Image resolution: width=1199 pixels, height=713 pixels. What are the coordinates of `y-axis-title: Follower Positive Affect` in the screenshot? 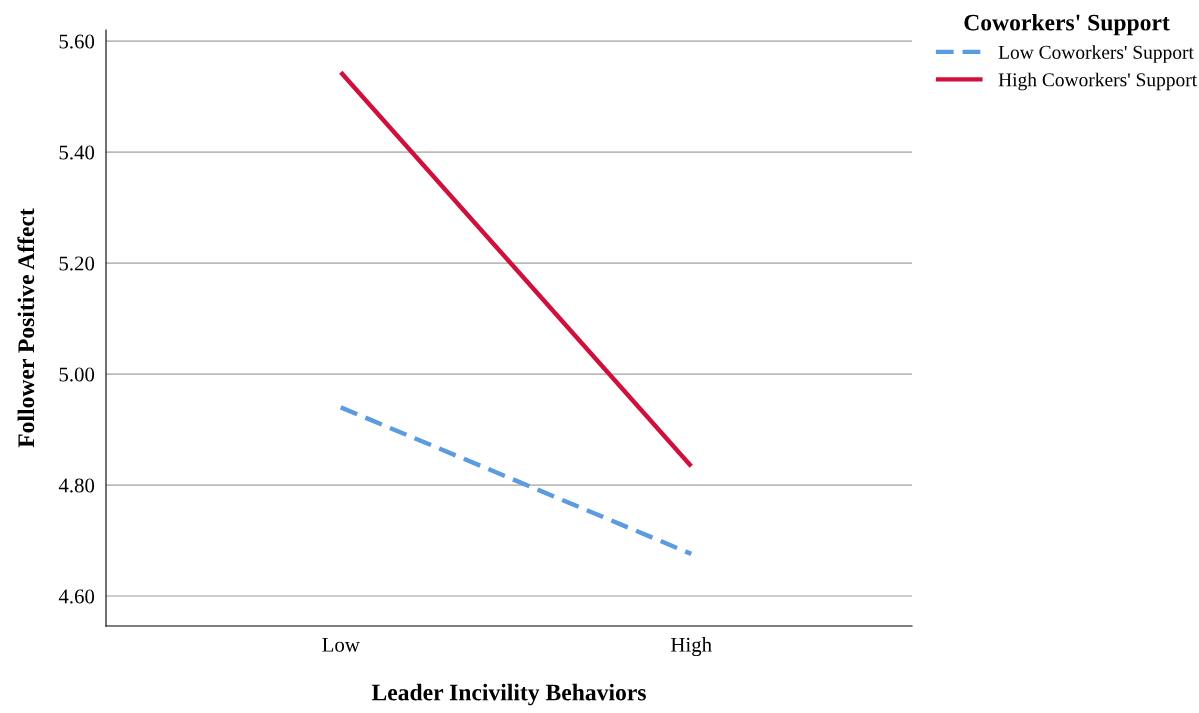 It's located at (26, 328).